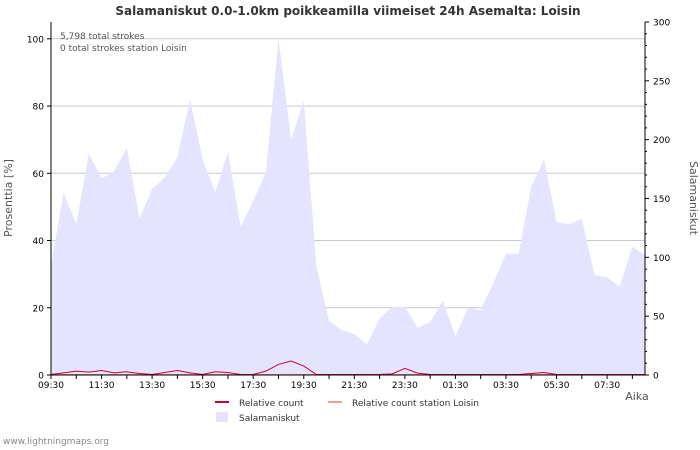  I want to click on y-right-tick-label: 150, so click(661, 200).